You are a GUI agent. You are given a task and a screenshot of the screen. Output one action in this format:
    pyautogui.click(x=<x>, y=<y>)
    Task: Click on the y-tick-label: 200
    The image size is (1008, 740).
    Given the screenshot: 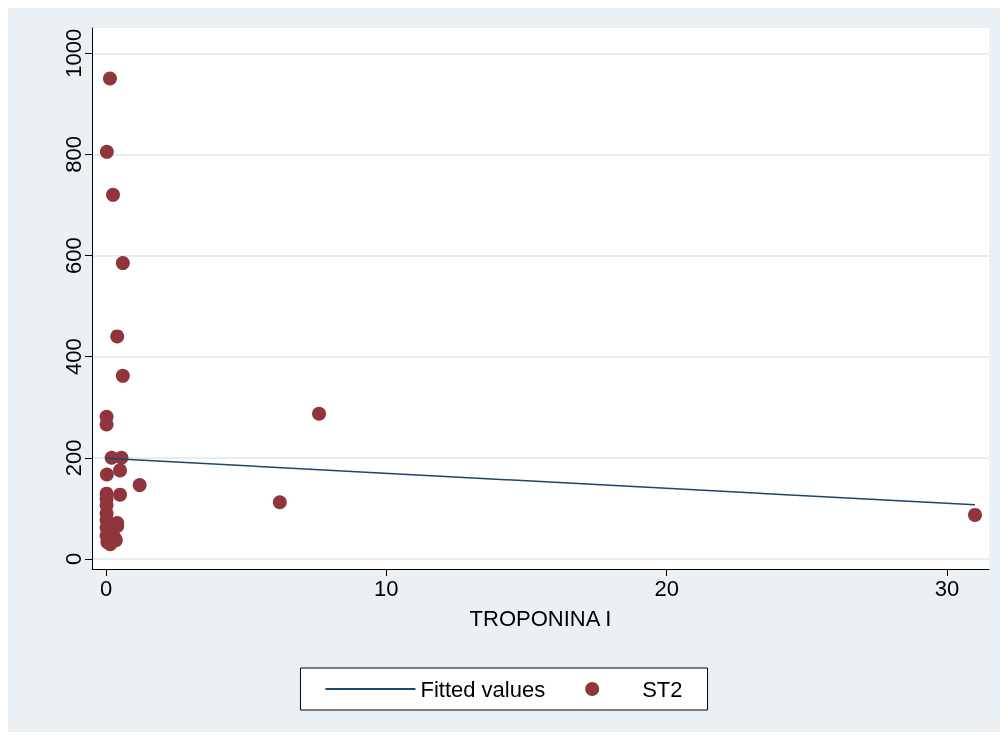 What is the action you would take?
    pyautogui.click(x=73, y=458)
    